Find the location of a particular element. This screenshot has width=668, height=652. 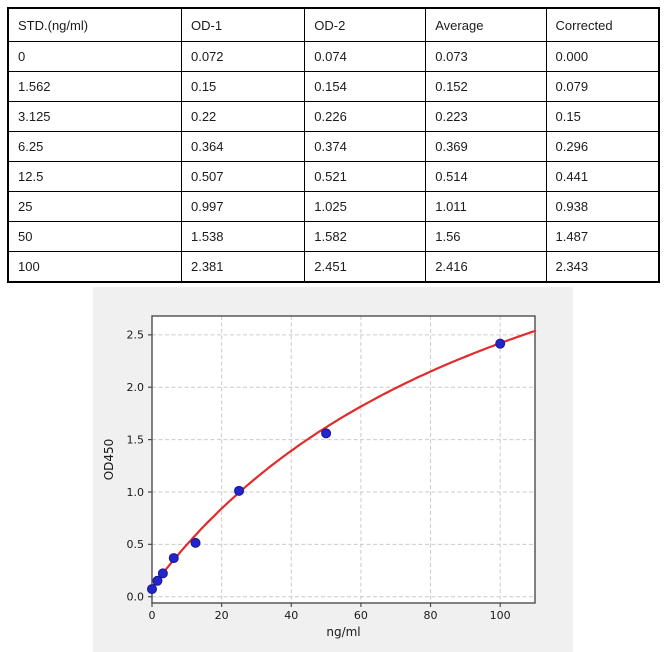

table-cell: 1.487 is located at coordinates (602, 236).